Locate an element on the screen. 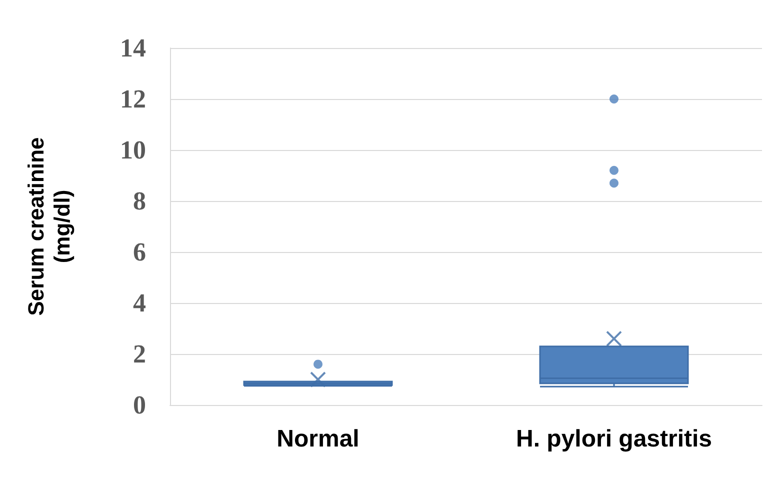 This screenshot has width=779, height=478. x-tick-label: H. pylori gastritis is located at coordinates (614, 439).